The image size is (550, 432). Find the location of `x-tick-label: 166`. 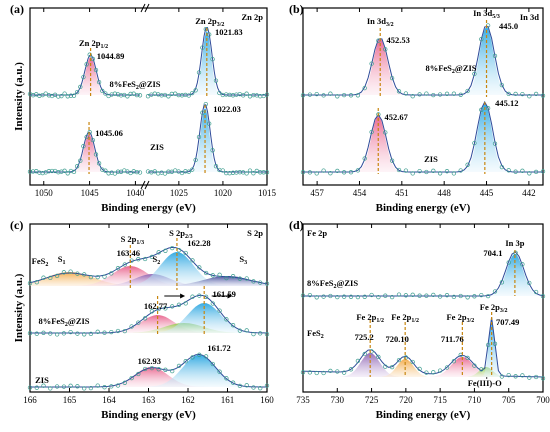

x-tick-label: 166 is located at coordinates (30, 400).